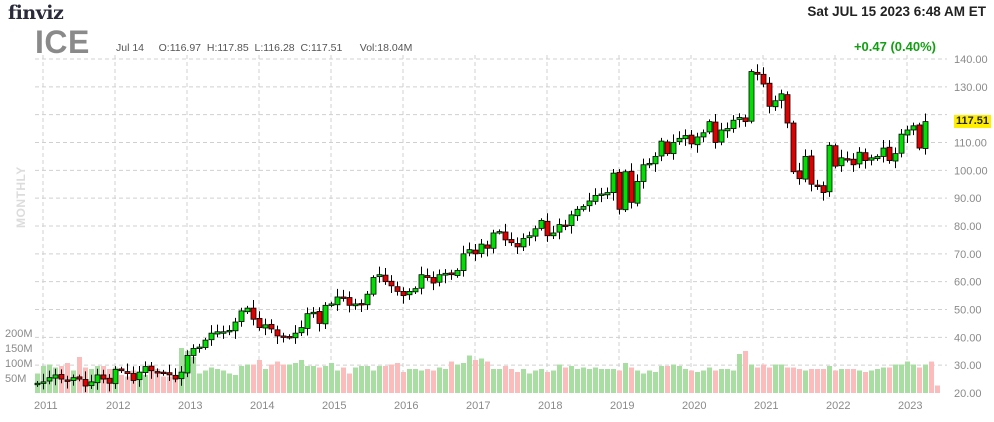  What do you see at coordinates (15, 379) in the screenshot?
I see `svg-text: 50M` at bounding box center [15, 379].